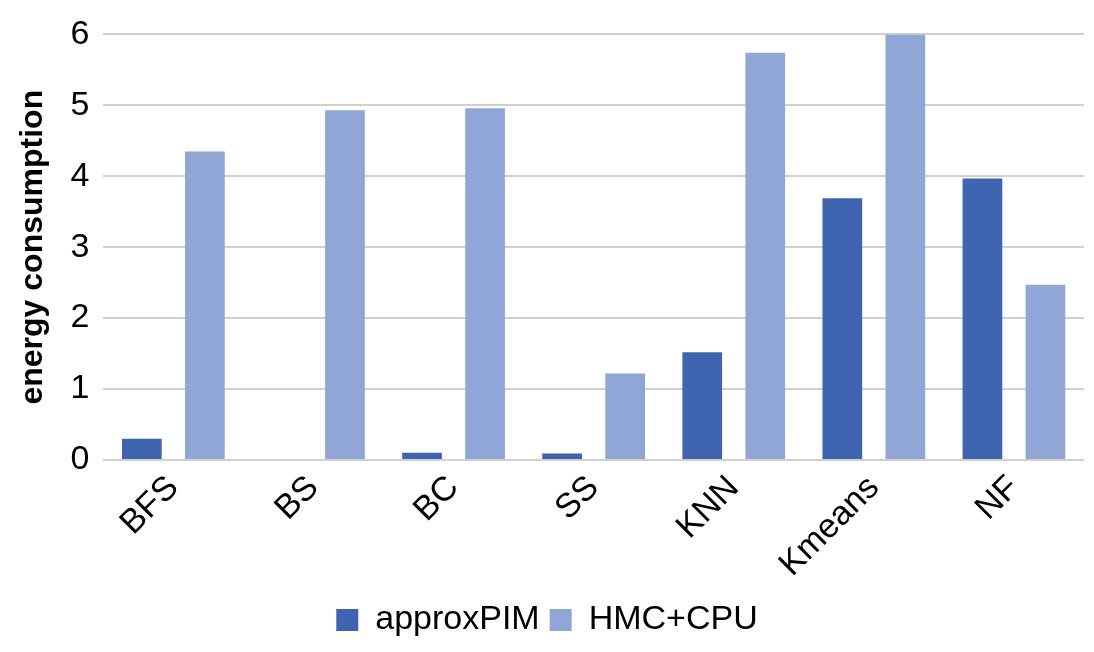 This screenshot has width=1094, height=652. Describe the element at coordinates (996, 497) in the screenshot. I see `x-tick-label: NF` at that location.